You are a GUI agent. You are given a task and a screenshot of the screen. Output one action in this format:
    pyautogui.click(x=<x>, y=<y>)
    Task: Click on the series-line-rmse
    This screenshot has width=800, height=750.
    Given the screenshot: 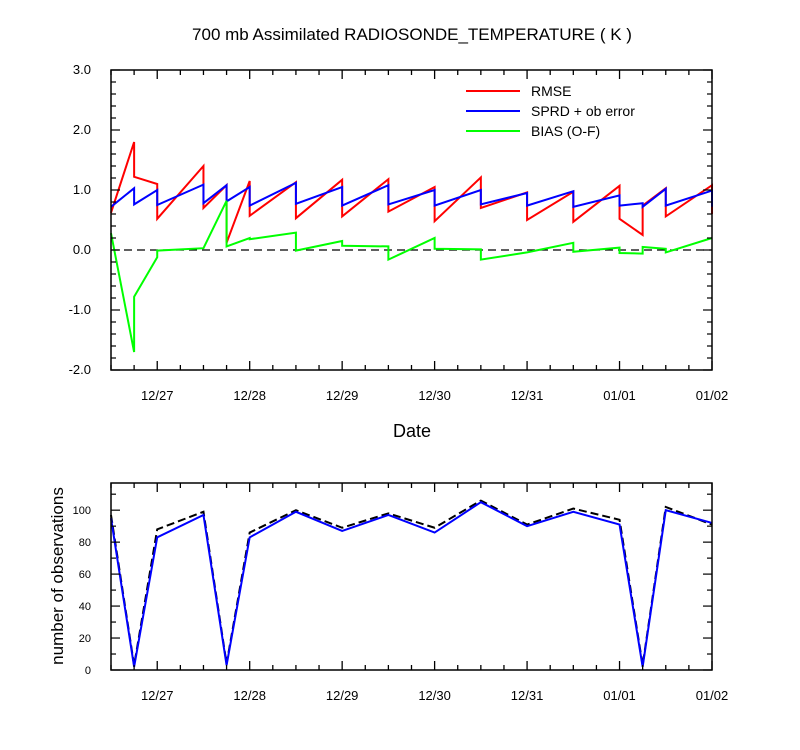 What is the action you would take?
    pyautogui.click(x=411, y=192)
    